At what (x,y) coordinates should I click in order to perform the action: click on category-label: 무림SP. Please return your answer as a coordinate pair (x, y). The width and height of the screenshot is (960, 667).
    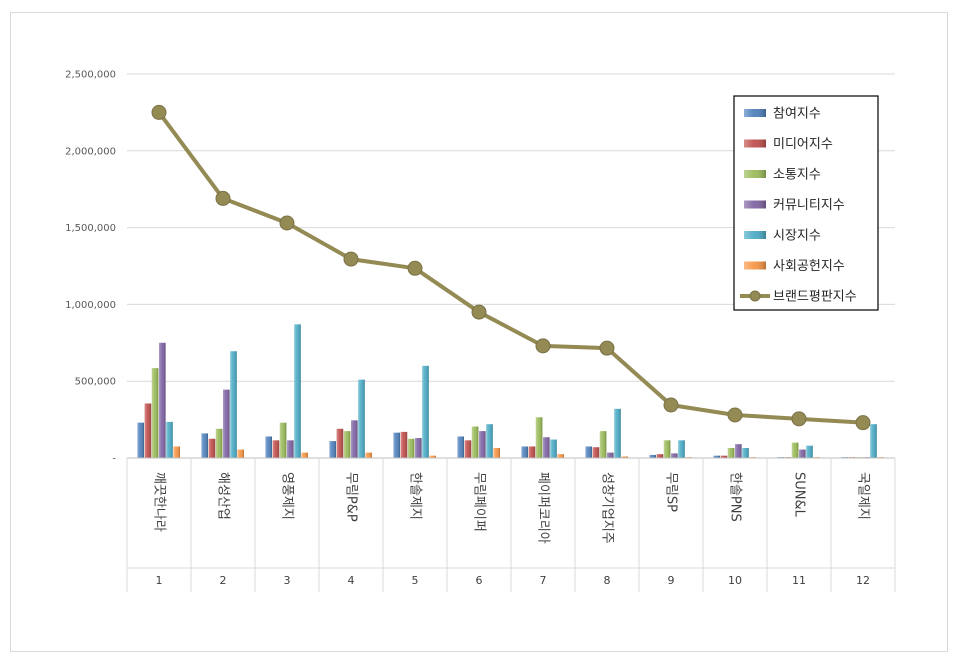
    Looking at the image, I should click on (671, 492).